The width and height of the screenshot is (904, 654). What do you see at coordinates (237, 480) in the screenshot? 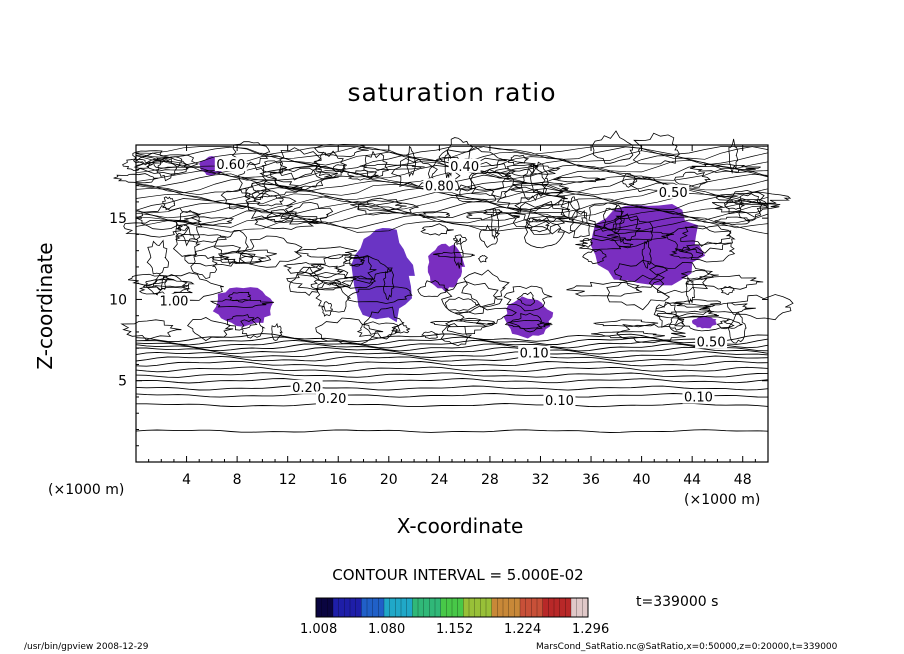
I see `x-tick-label: 8` at bounding box center [237, 480].